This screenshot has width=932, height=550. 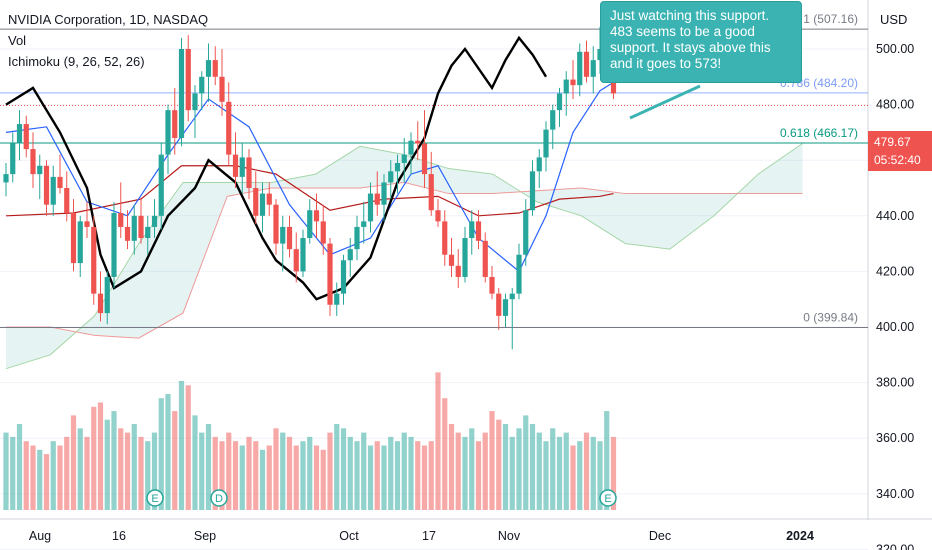 What do you see at coordinates (895, 383) in the screenshot?
I see `price-tick-label: 380.00` at bounding box center [895, 383].